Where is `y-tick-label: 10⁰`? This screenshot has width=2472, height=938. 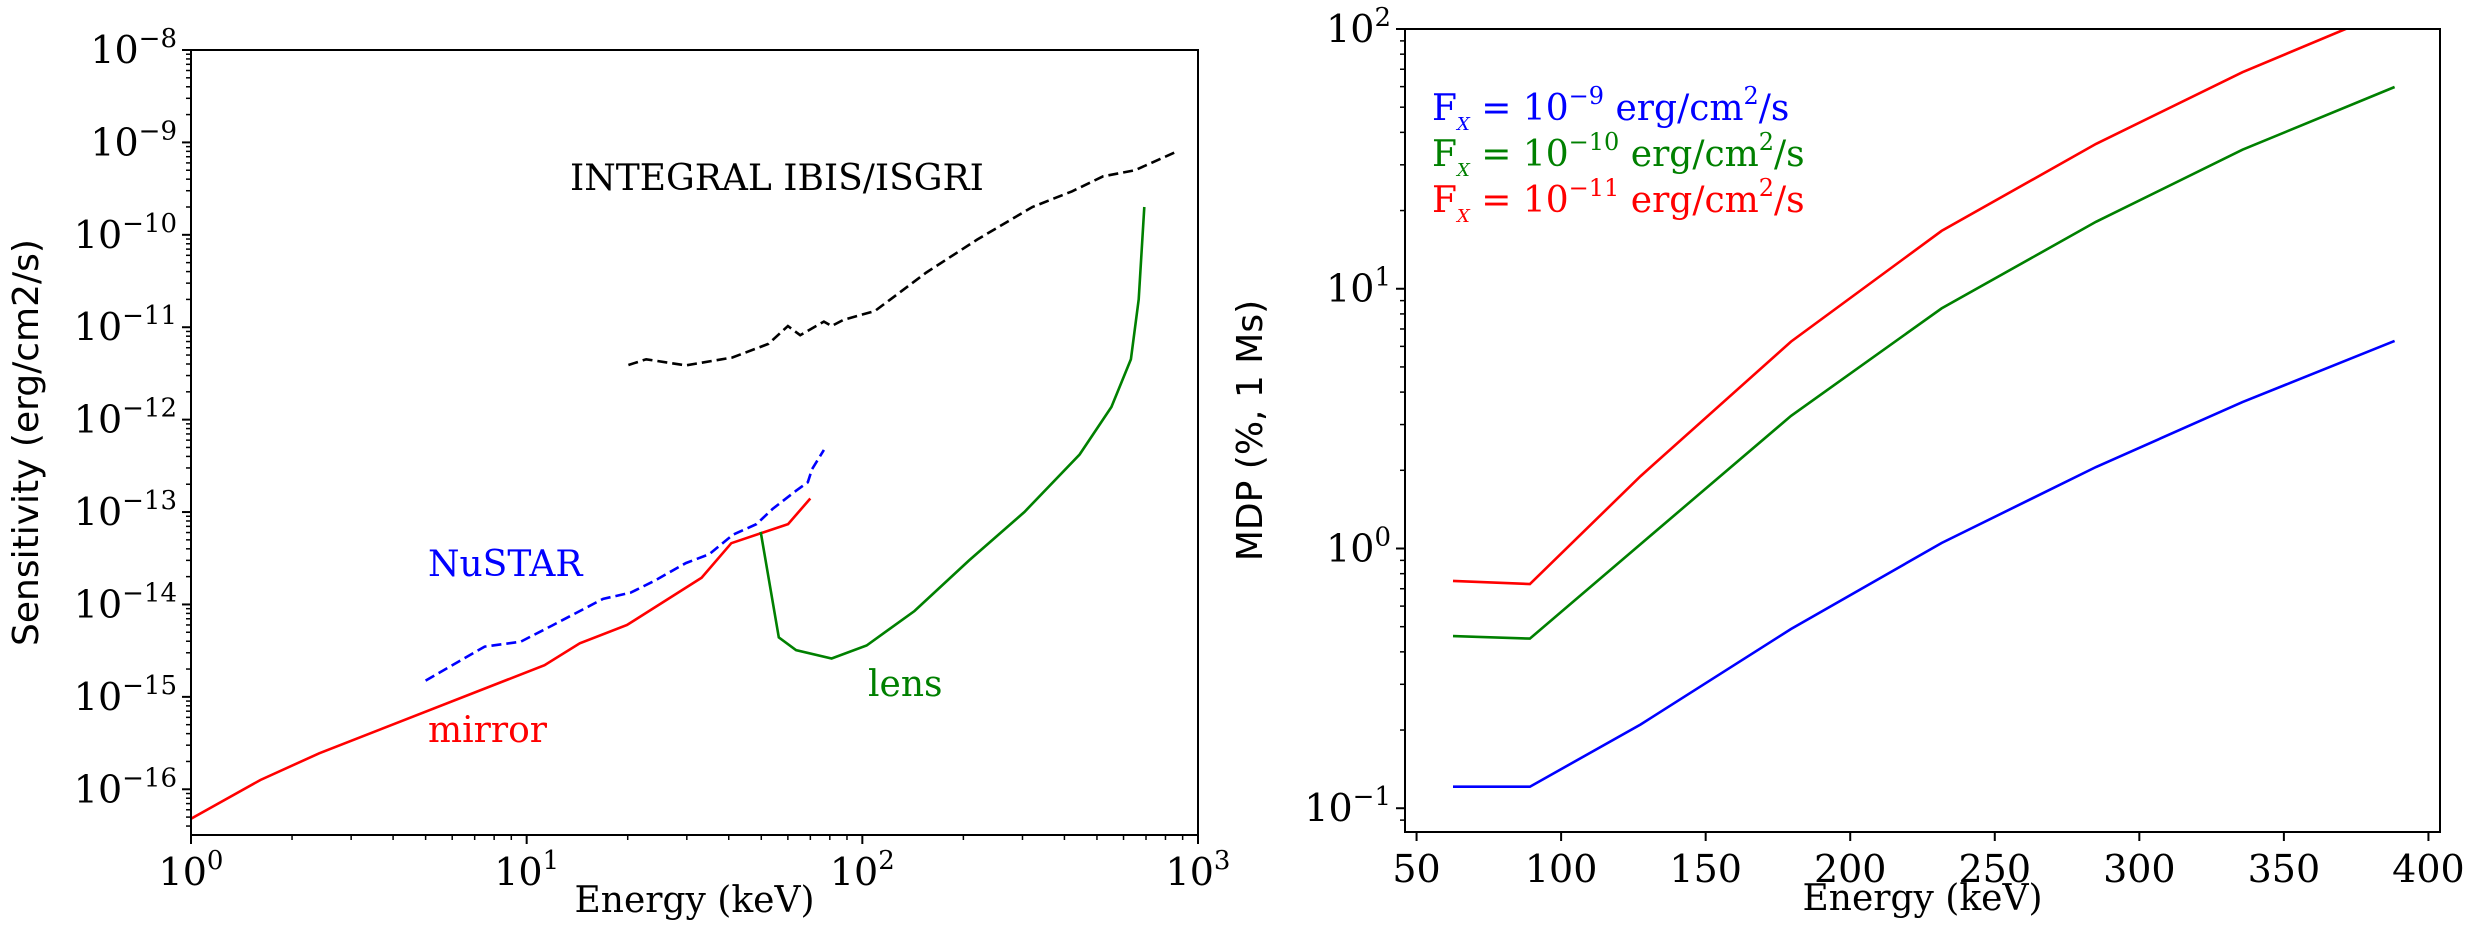 y-tick-label: 10⁰ is located at coordinates (1358, 546).